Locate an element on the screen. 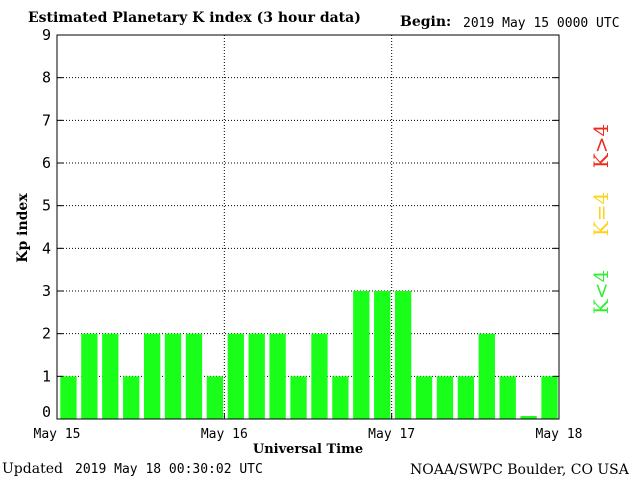  legend-low: K<4 is located at coordinates (601, 292).